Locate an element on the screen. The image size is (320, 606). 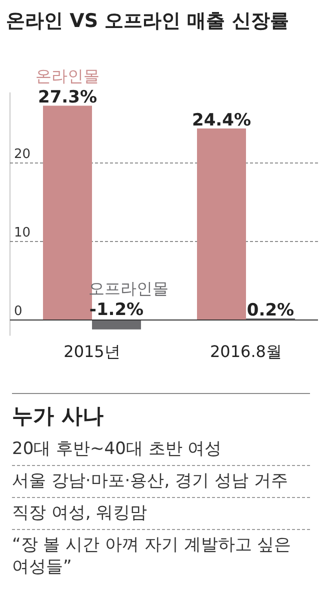
y-tick-label: 0 is located at coordinates (18, 311).